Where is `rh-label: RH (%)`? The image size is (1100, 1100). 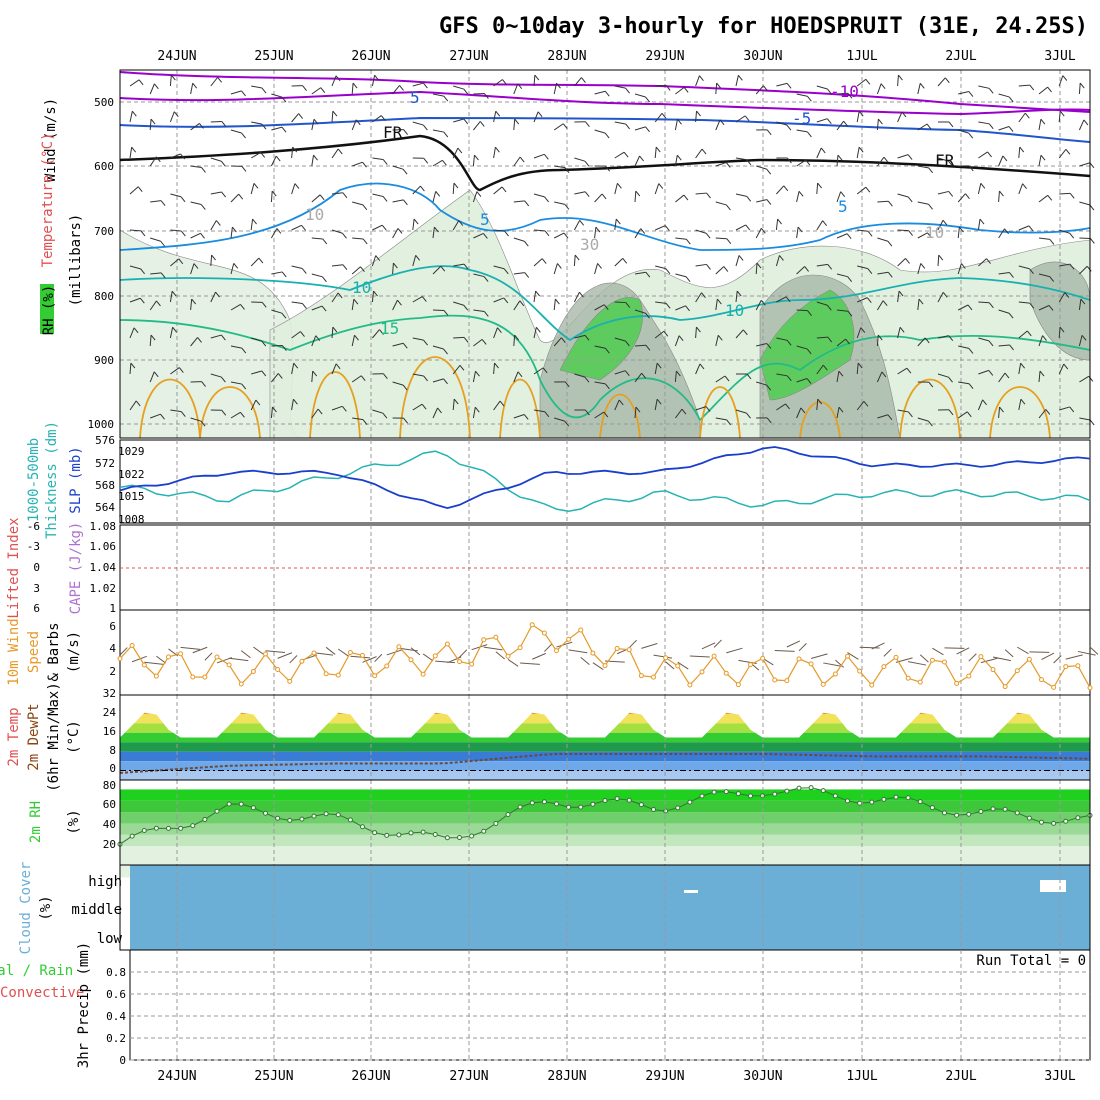 rh-label: RH (%) is located at coordinates (49, 310).